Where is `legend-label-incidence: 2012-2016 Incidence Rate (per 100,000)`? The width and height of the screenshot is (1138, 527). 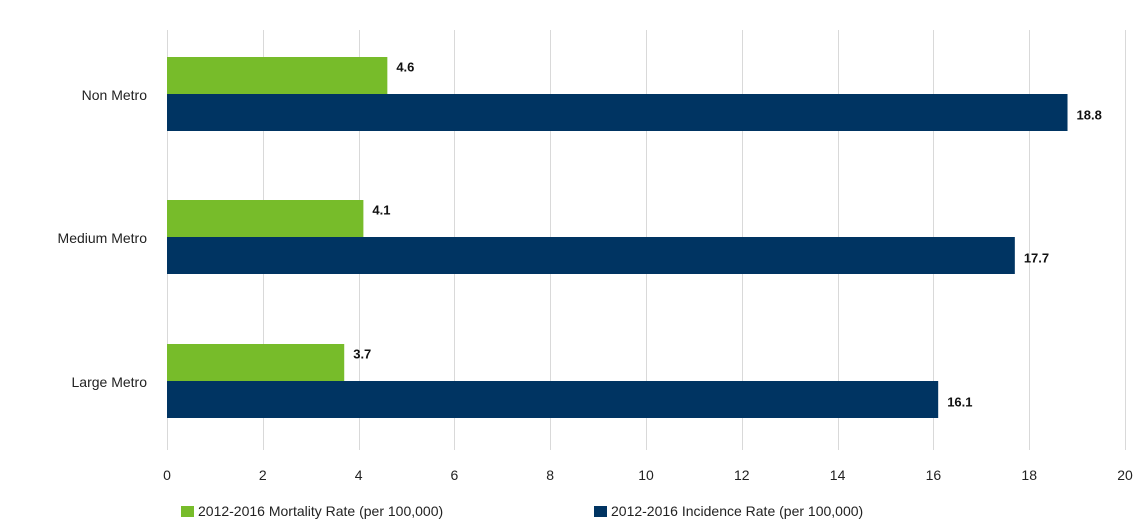 legend-label-incidence: 2012-2016 Incidence Rate (per 100,000) is located at coordinates (737, 511).